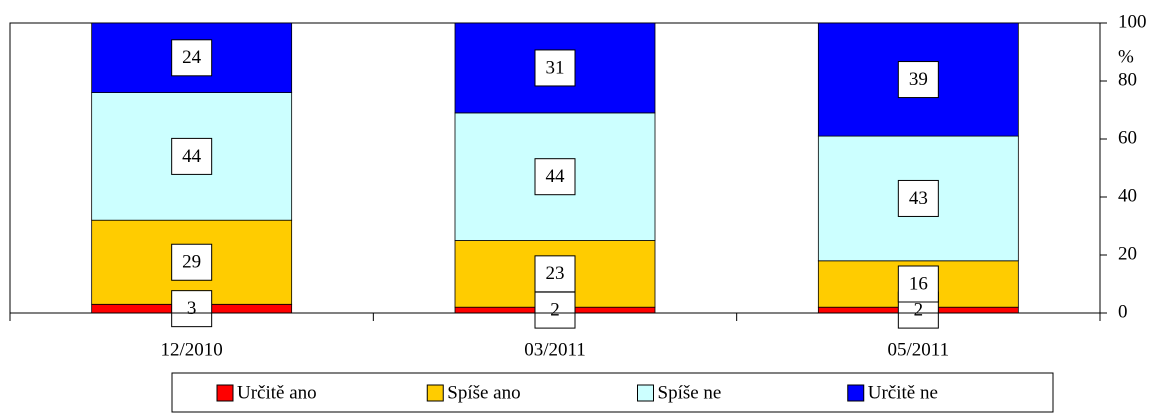 The width and height of the screenshot is (1155, 418). What do you see at coordinates (1123, 311) in the screenshot?
I see `y-tick-label: 0` at bounding box center [1123, 311].